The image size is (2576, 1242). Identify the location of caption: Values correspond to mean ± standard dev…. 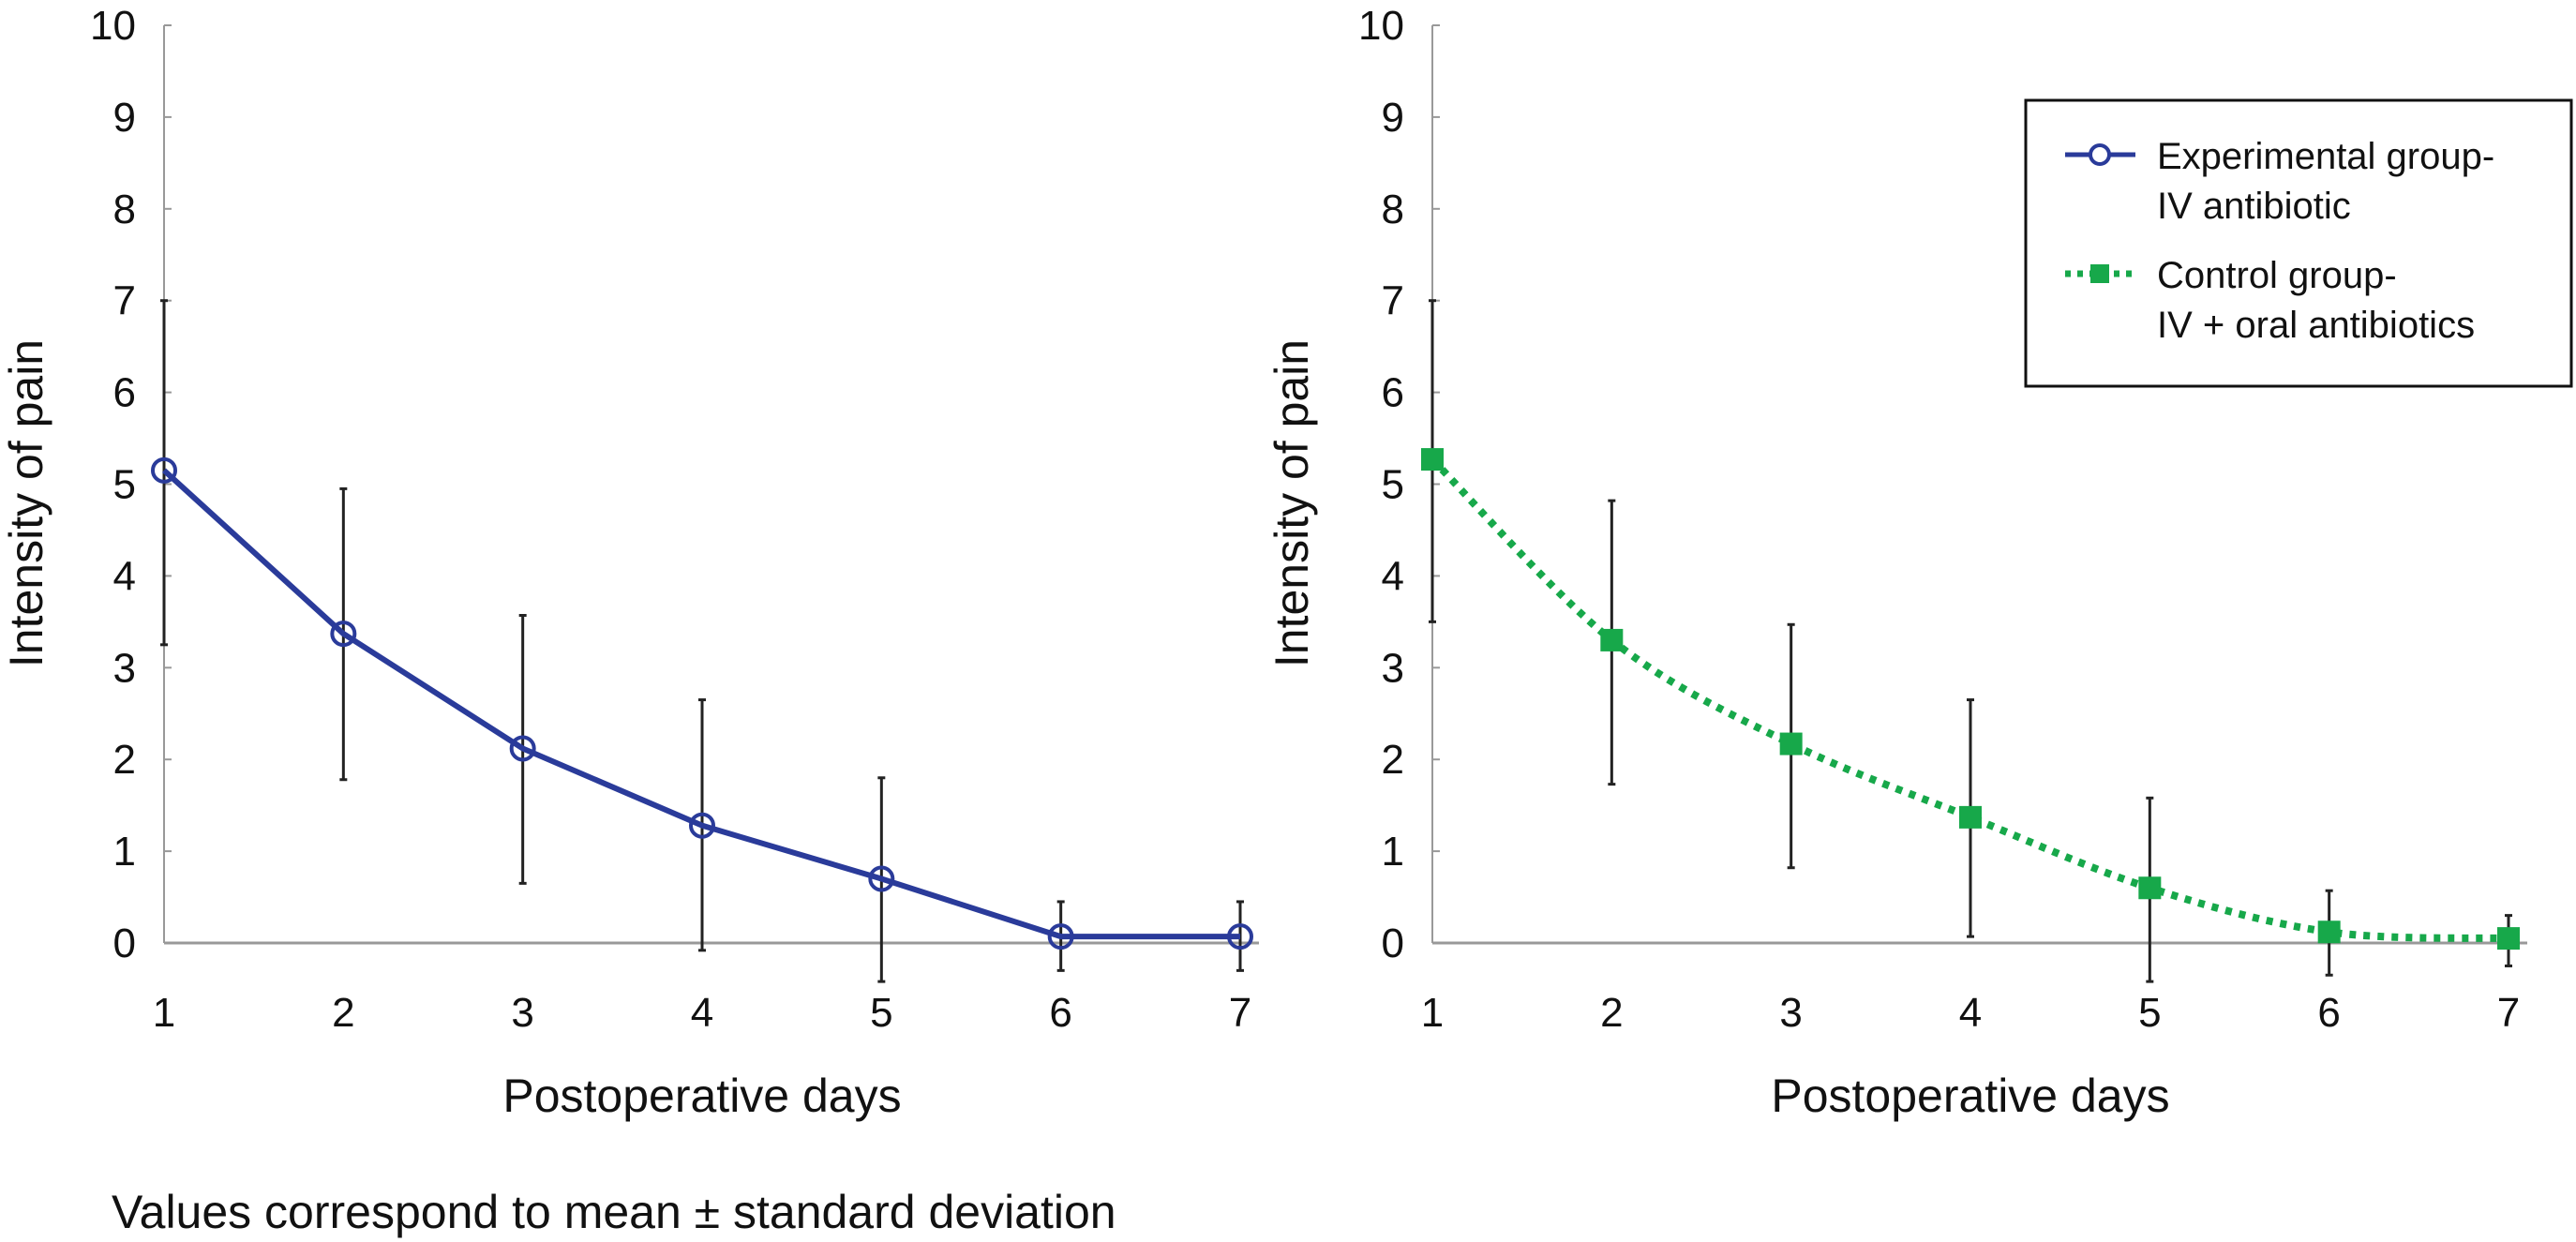
(614, 1212).